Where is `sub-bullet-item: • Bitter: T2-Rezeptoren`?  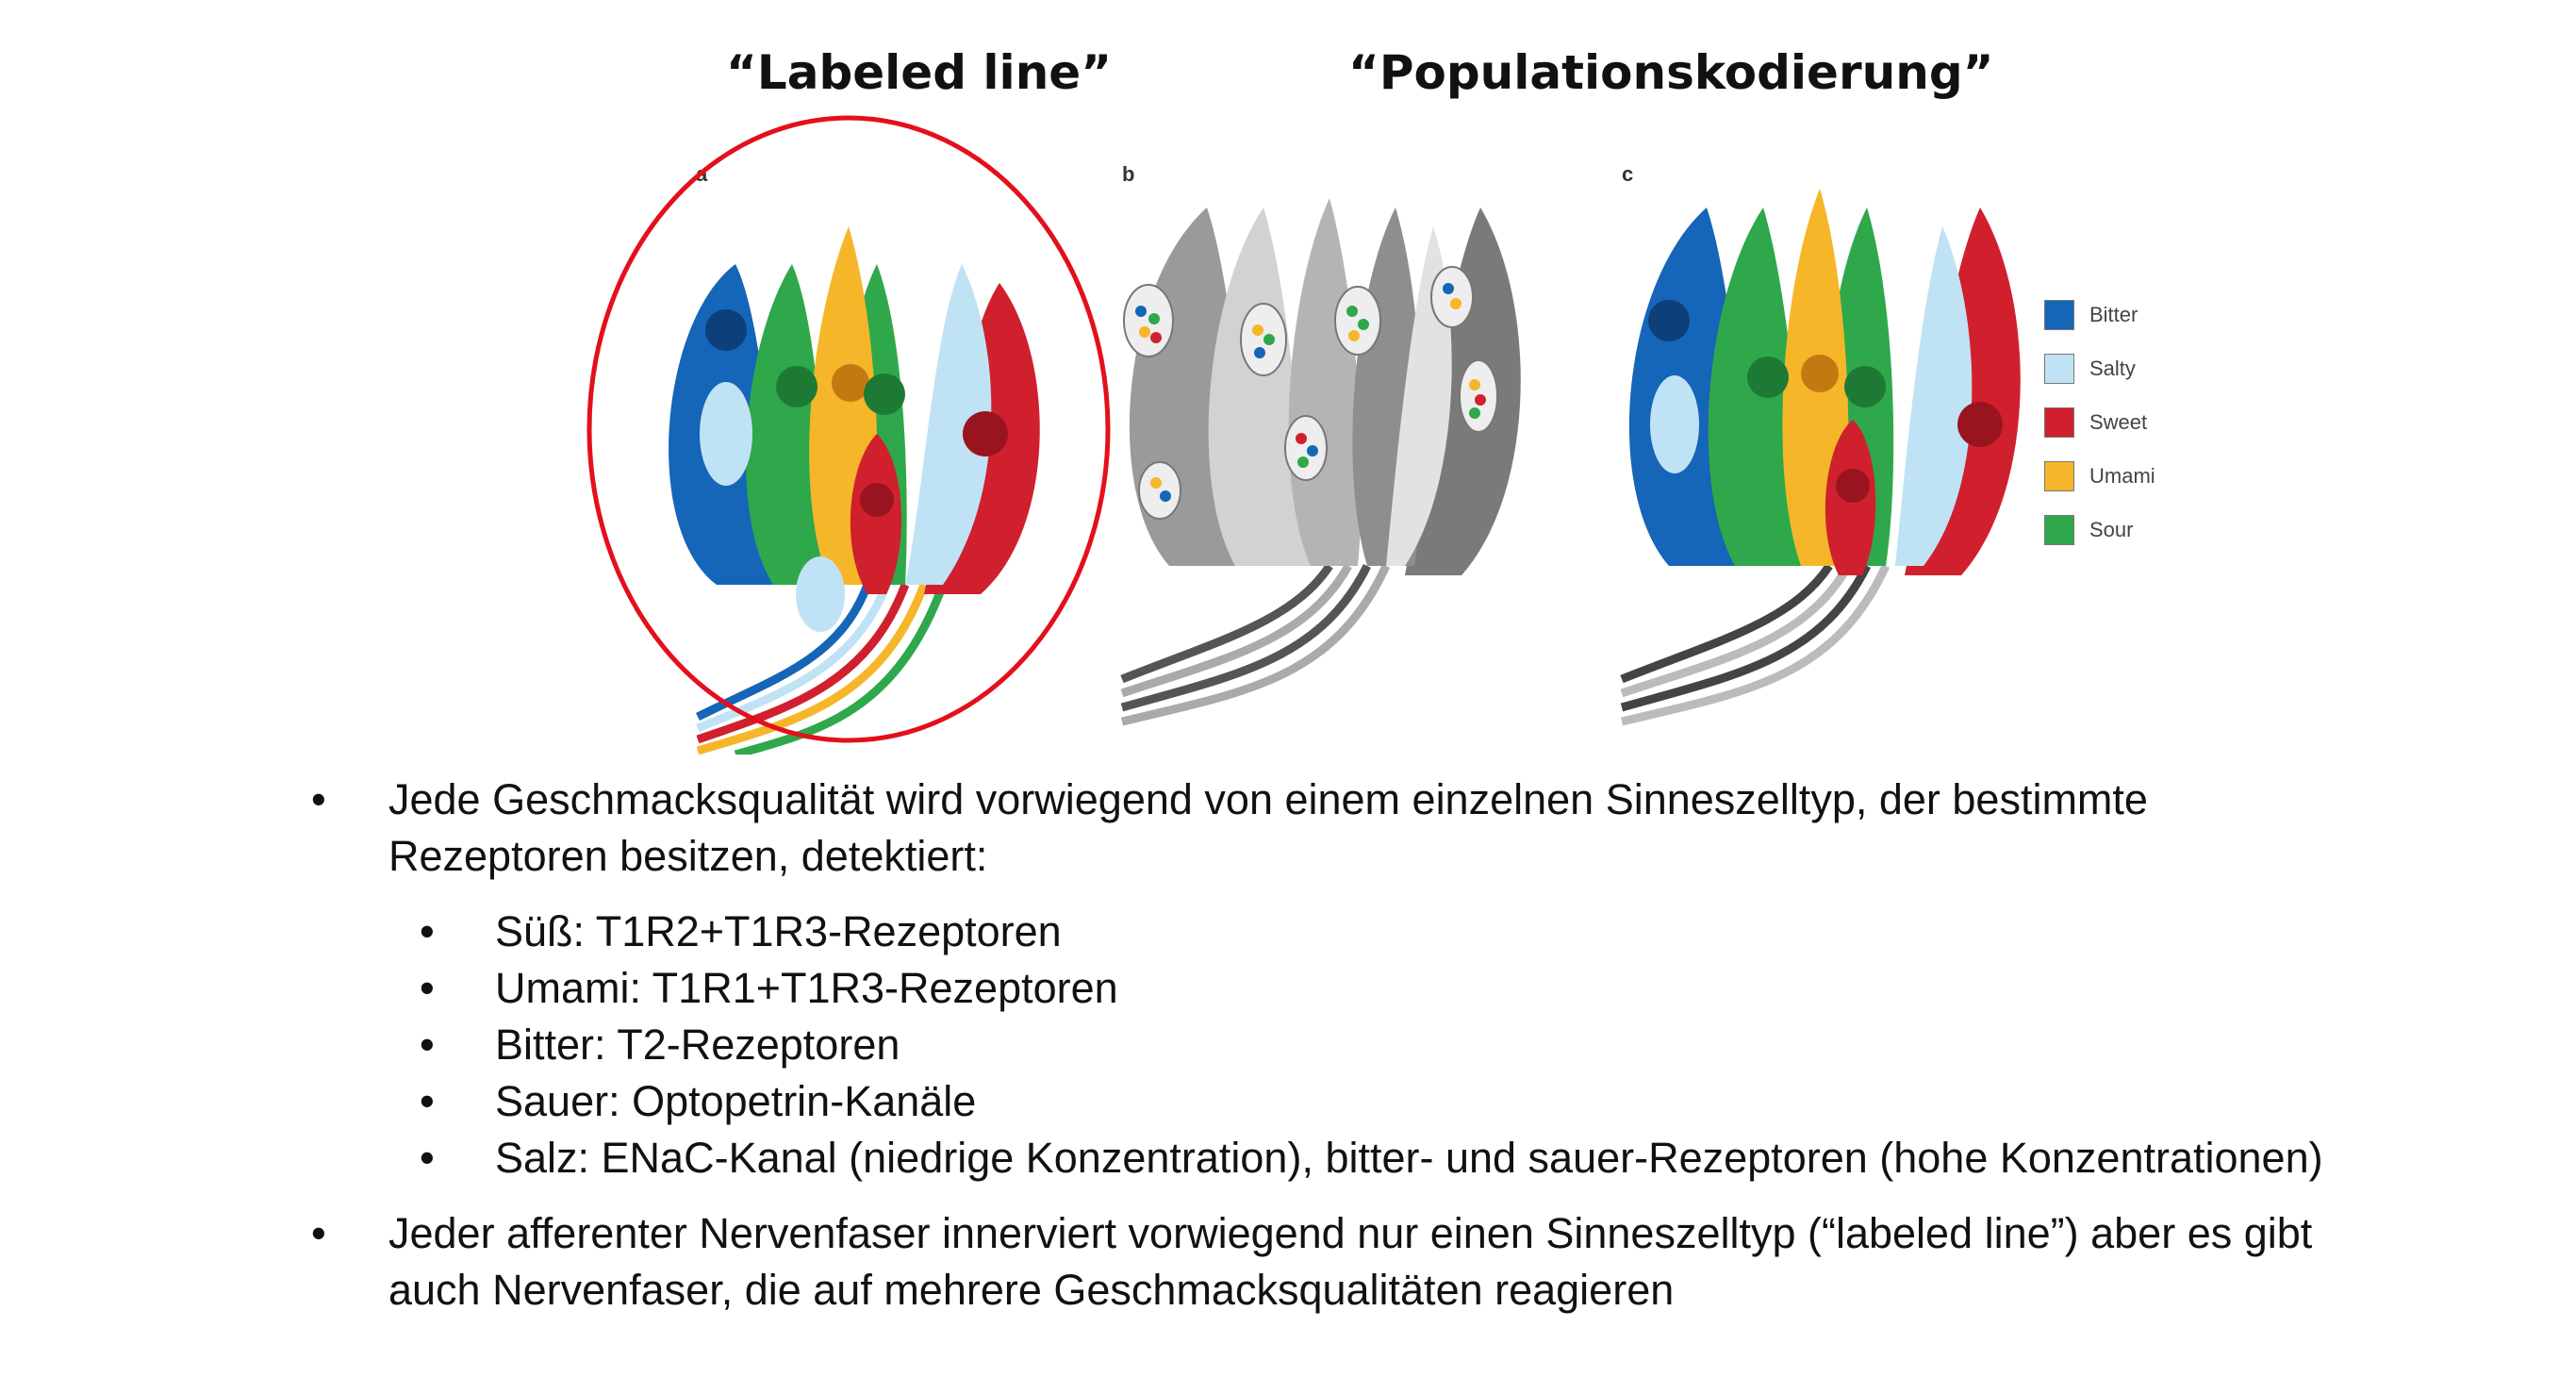 sub-bullet-item: • Bitter: T2-Rezeptoren is located at coordinates (1346, 1045).